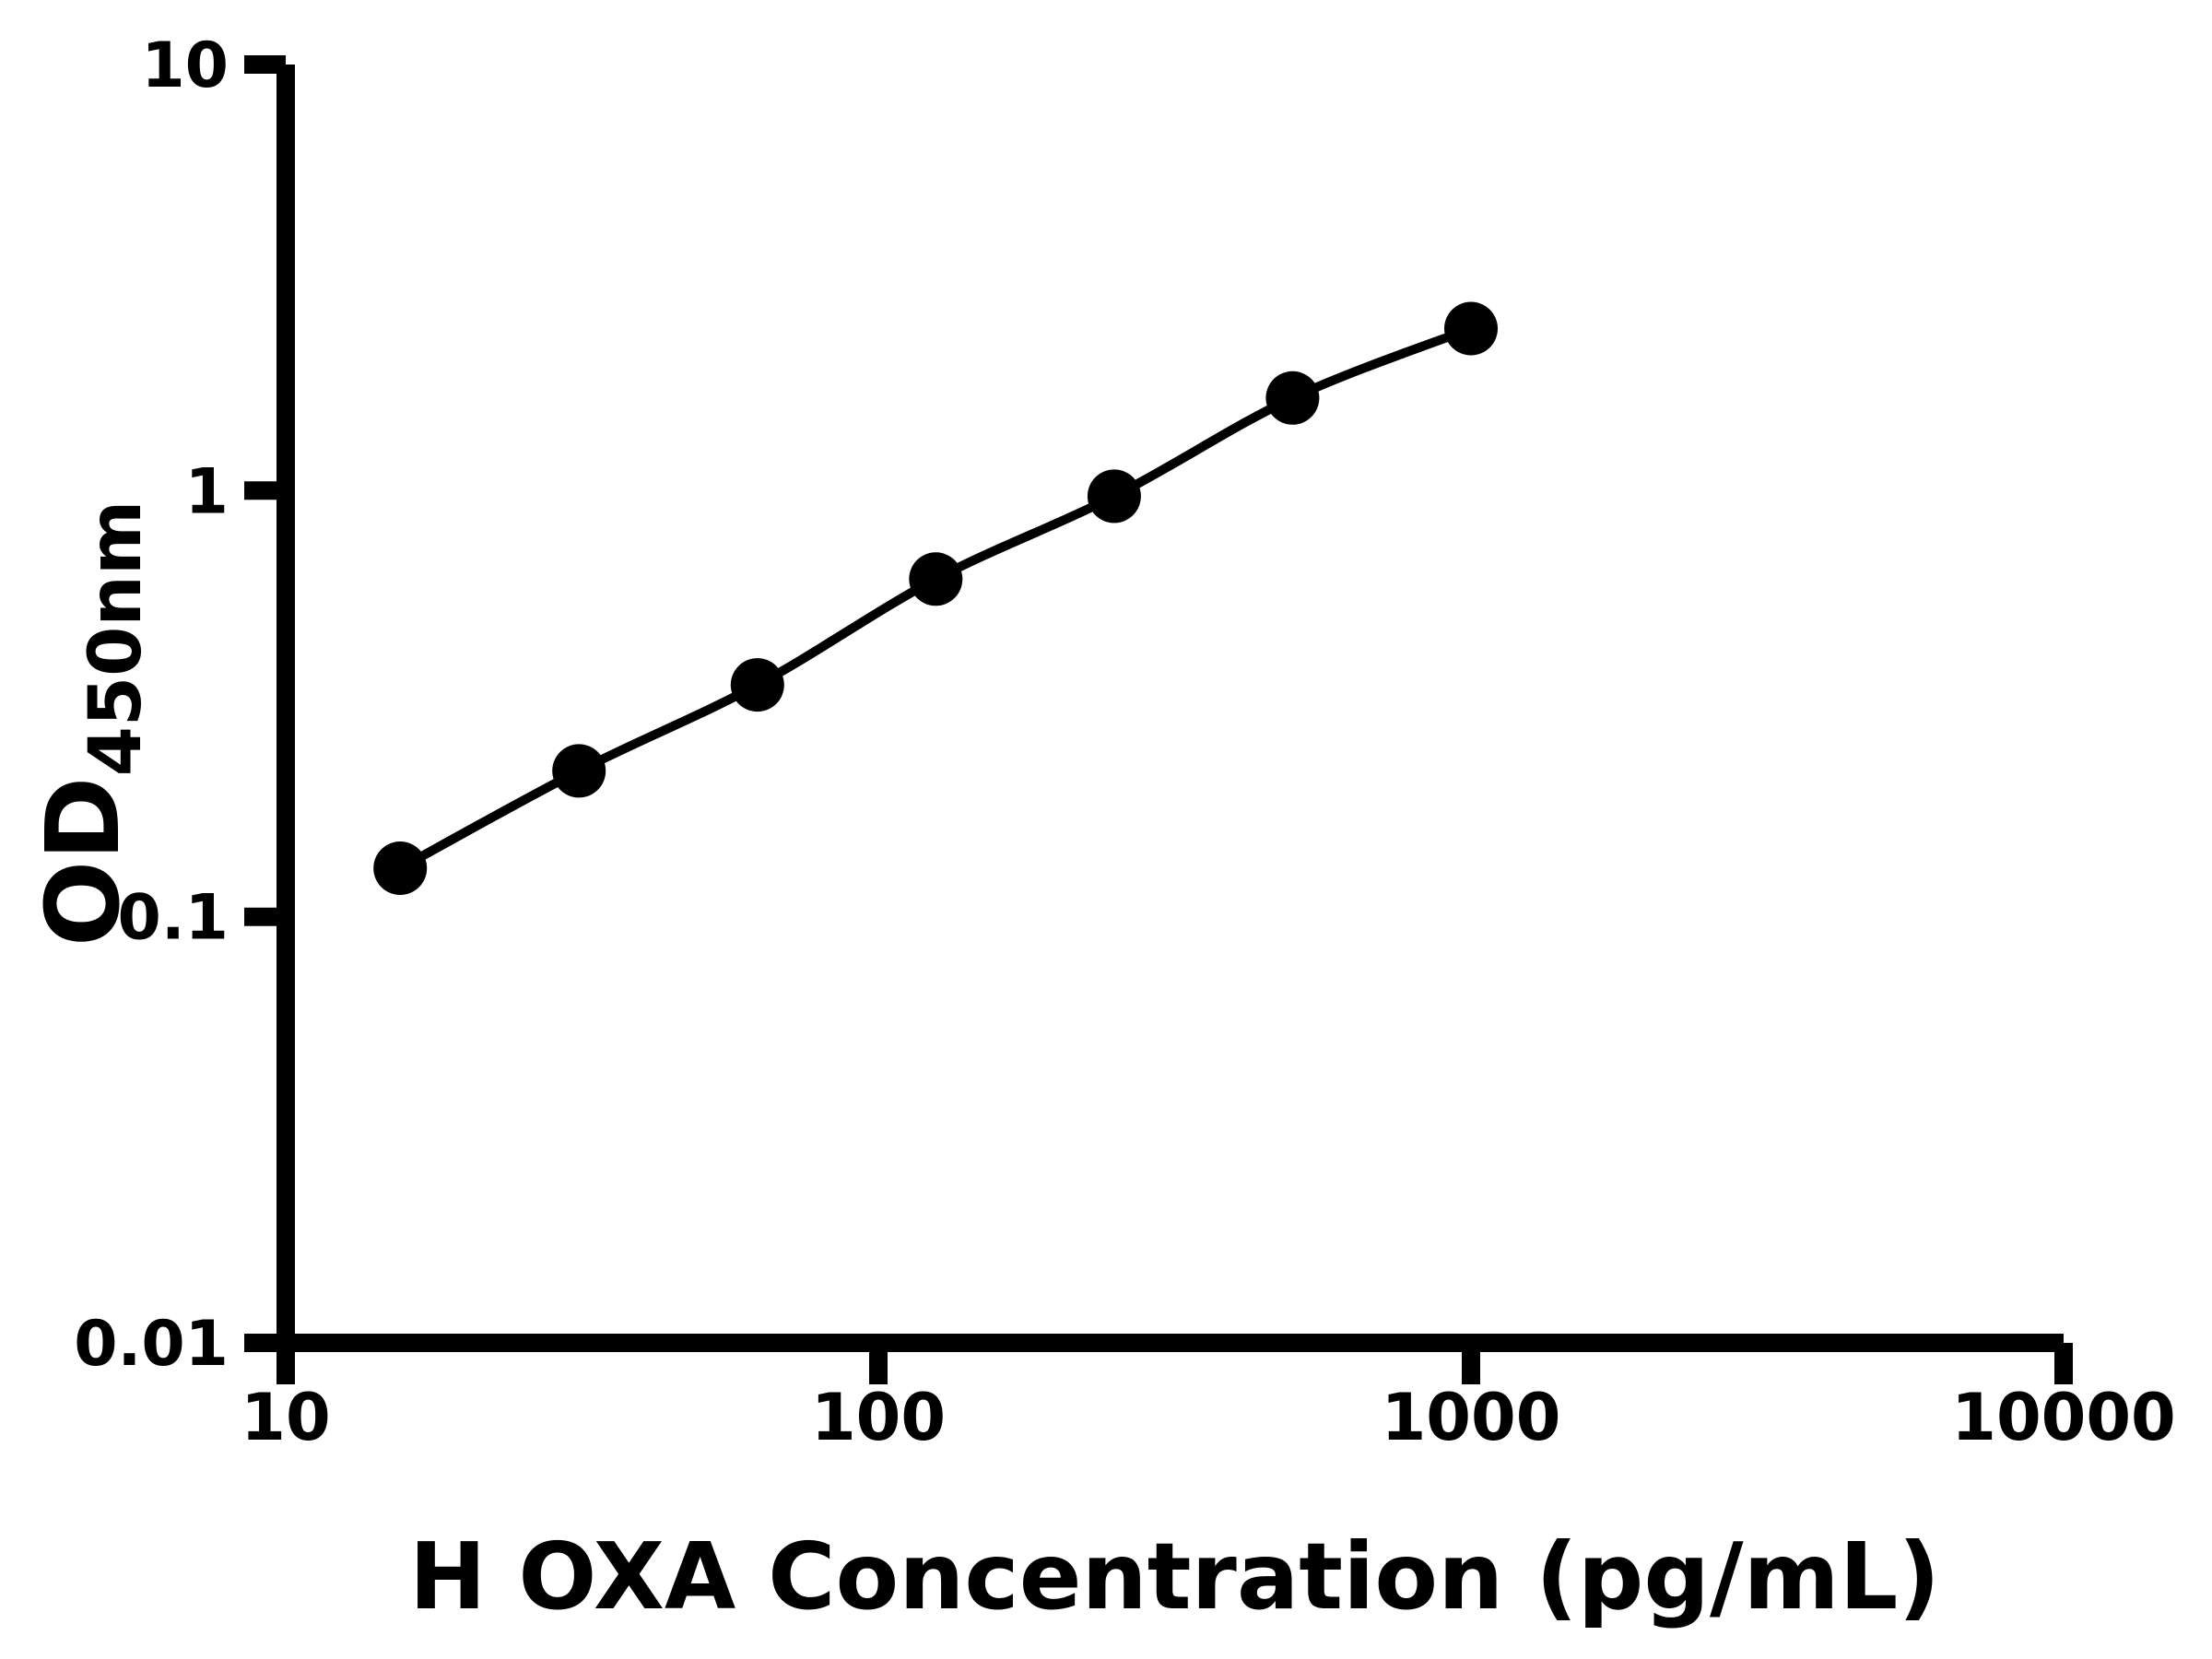  I want to click on y-tick-label: 1, so click(207, 491).